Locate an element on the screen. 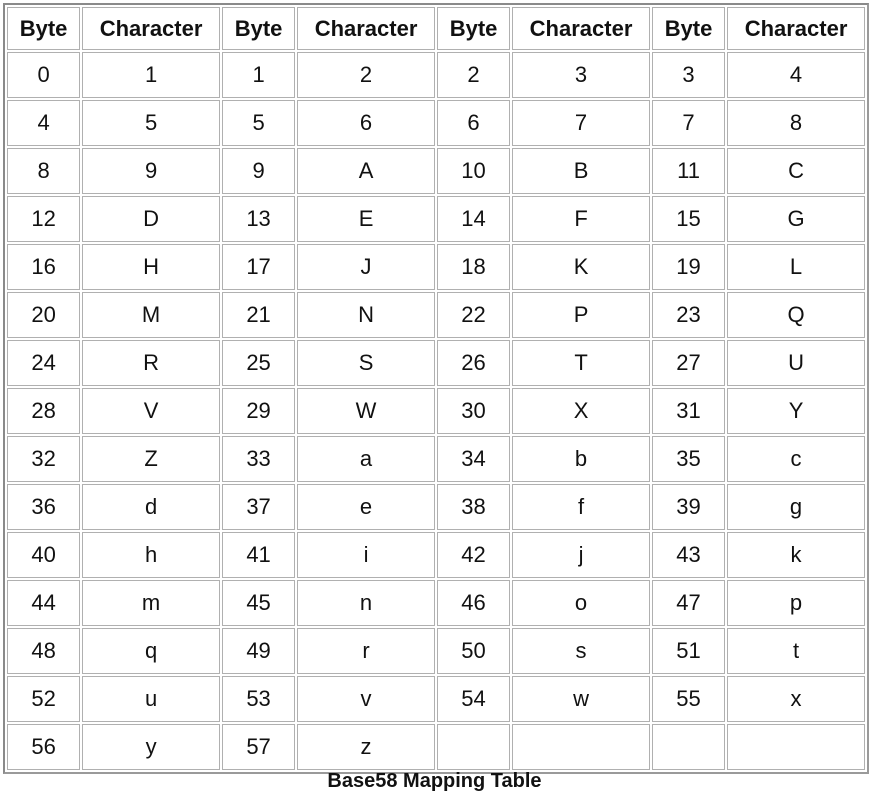 The width and height of the screenshot is (869, 797). table-row: 12 D 13 E 14 F 15 G is located at coordinates (436, 219).